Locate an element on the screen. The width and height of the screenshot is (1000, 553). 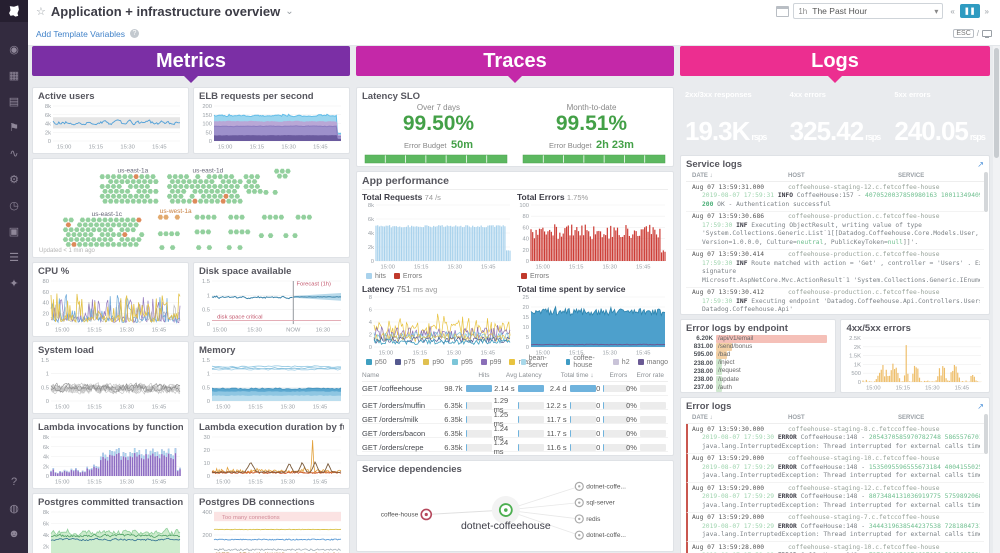
sidebar-item-watchdog: ◉ is located at coordinates (14, 49).